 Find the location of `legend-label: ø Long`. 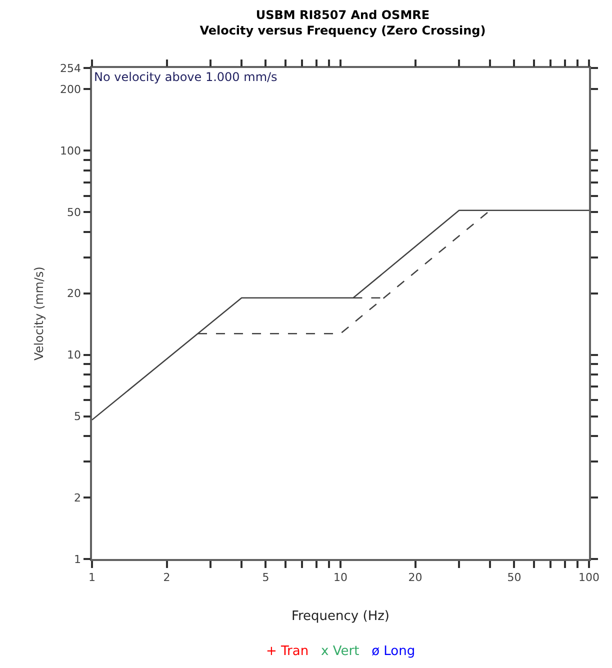

legend-label: ø Long is located at coordinates (394, 651).